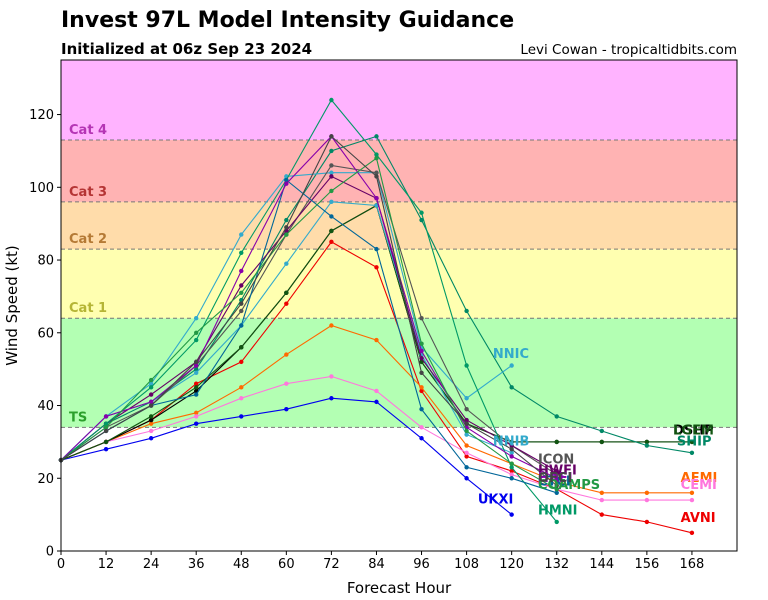  What do you see at coordinates (699, 485) in the screenshot?
I see `series-label-cemi: CEMI` at bounding box center [699, 485].